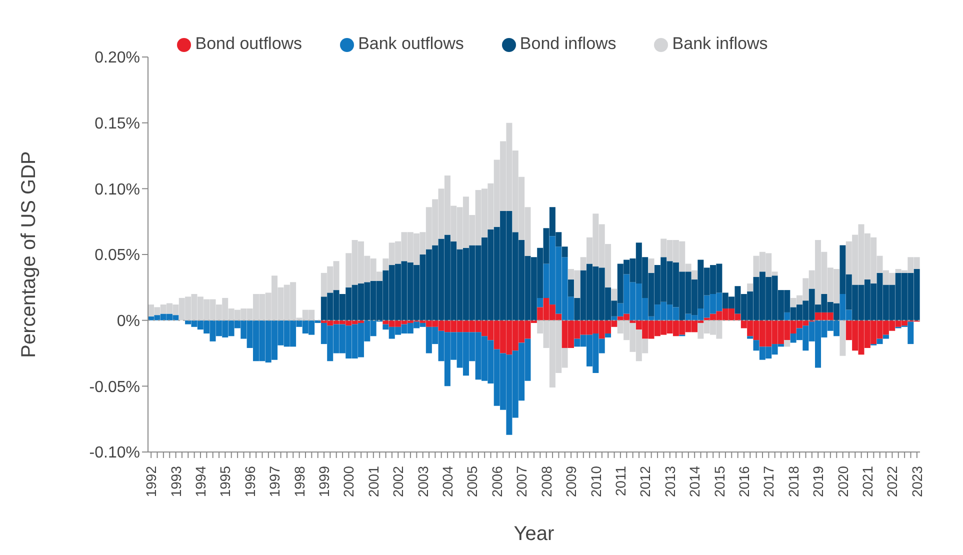 Image resolution: width=963 pixels, height=555 pixels. Describe the element at coordinates (117, 189) in the screenshot. I see `y-tick-label: 0.10%` at that location.